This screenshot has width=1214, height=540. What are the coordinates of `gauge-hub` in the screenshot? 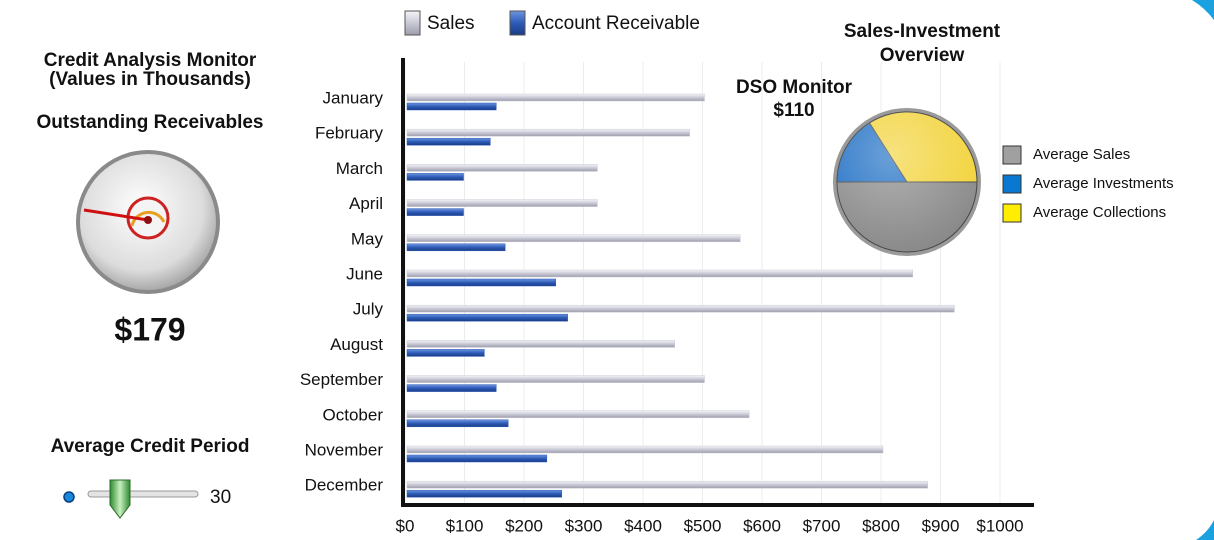 It's located at (148, 220).